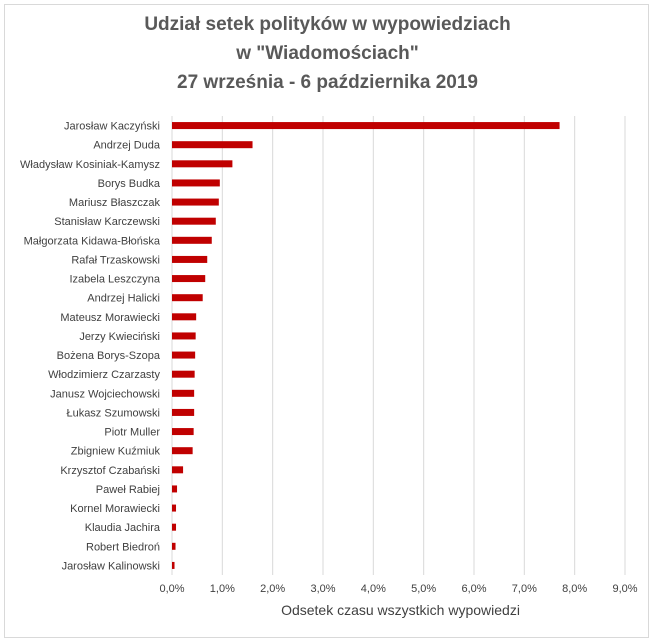 This screenshot has width=655, height=643. I want to click on category-label: Borys Budka, so click(129, 184).